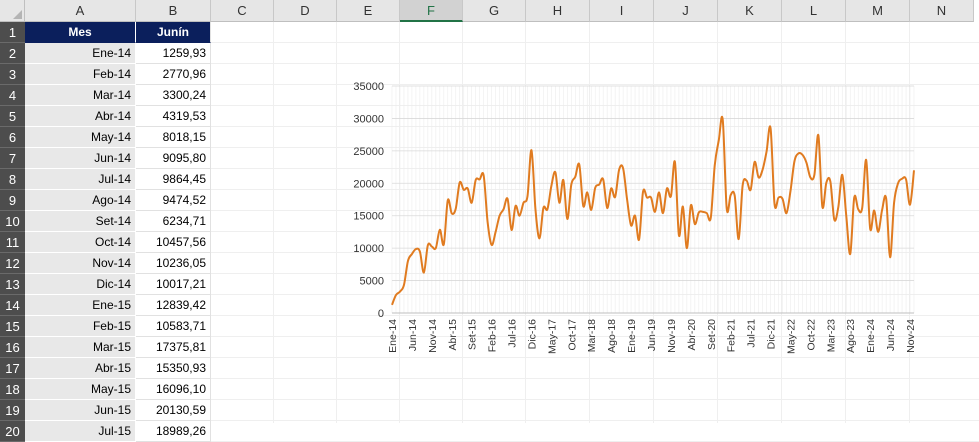  I want to click on cell-mes: Set-14, so click(80, 221).